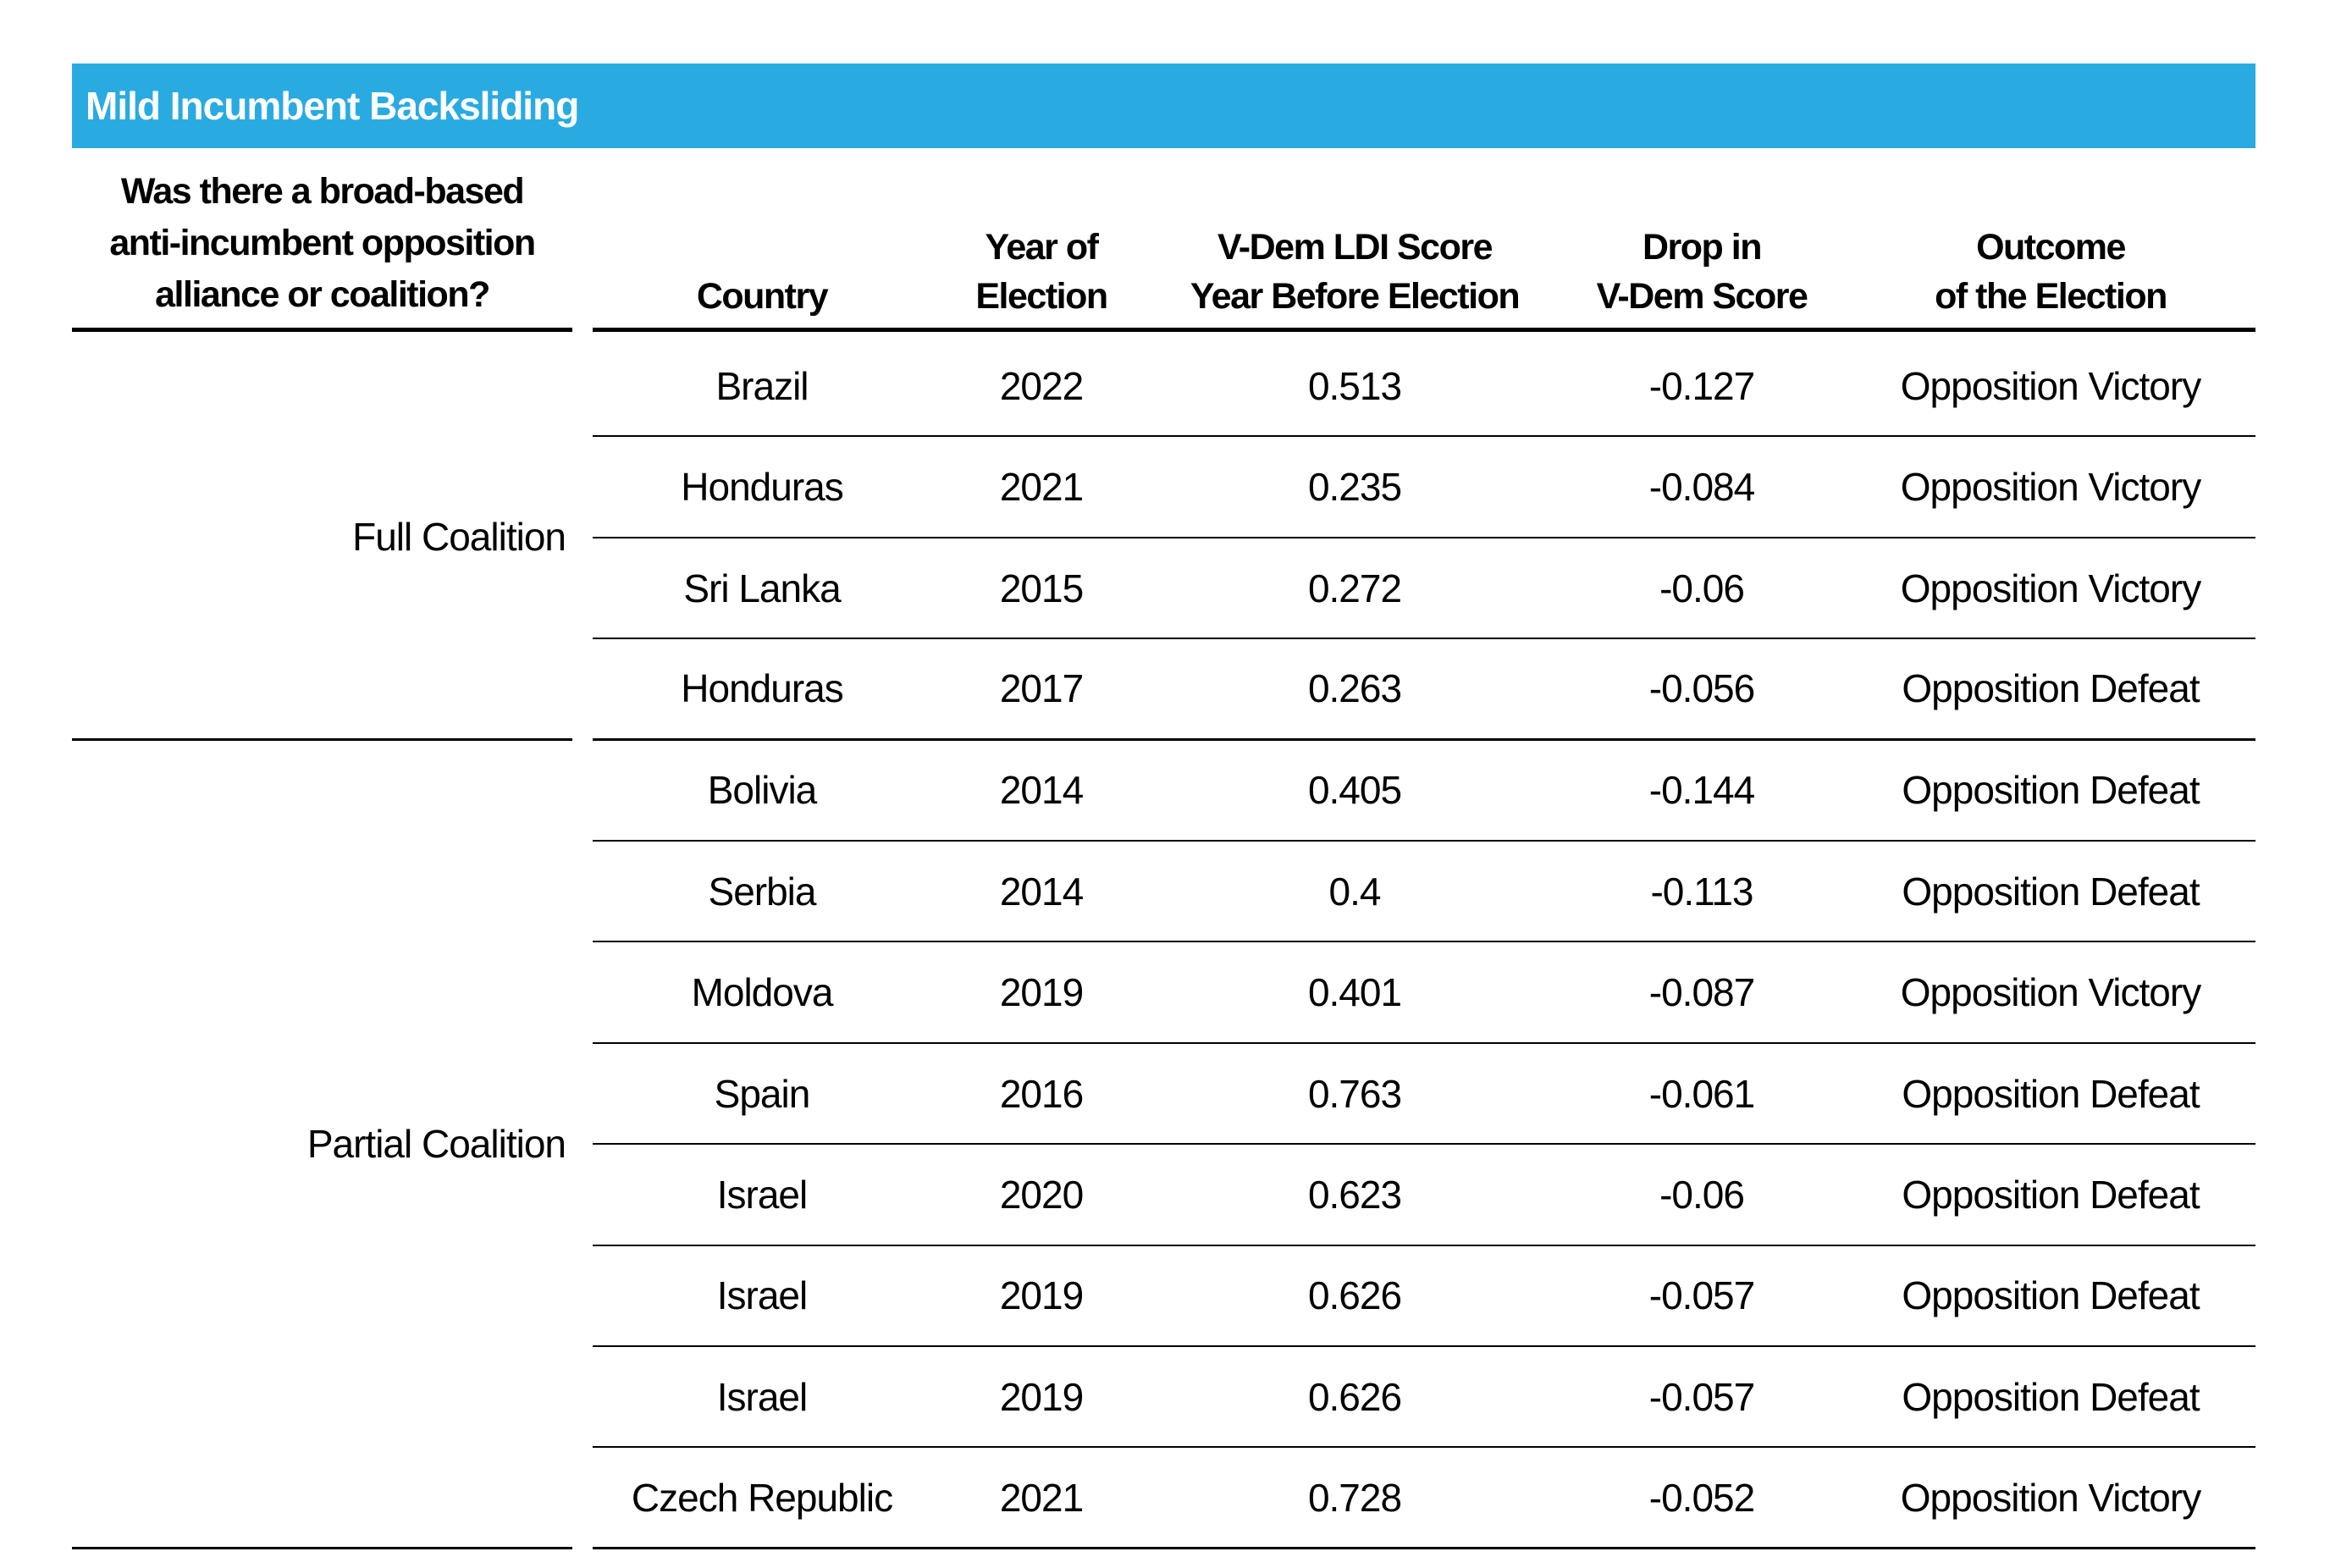  Describe the element at coordinates (1041, 385) in the screenshot. I see `cell-year: 2022` at that location.